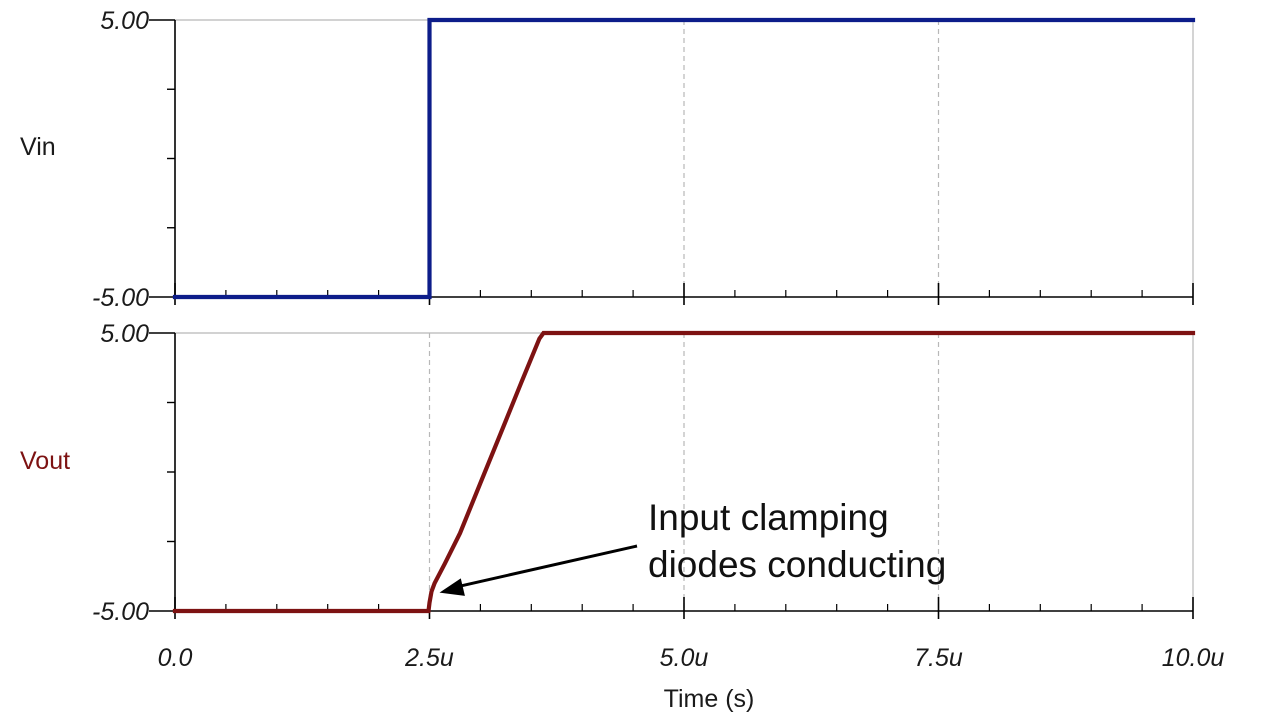  Describe the element at coordinates (175, 658) in the screenshot. I see `x-tick-label: 0.0` at that location.